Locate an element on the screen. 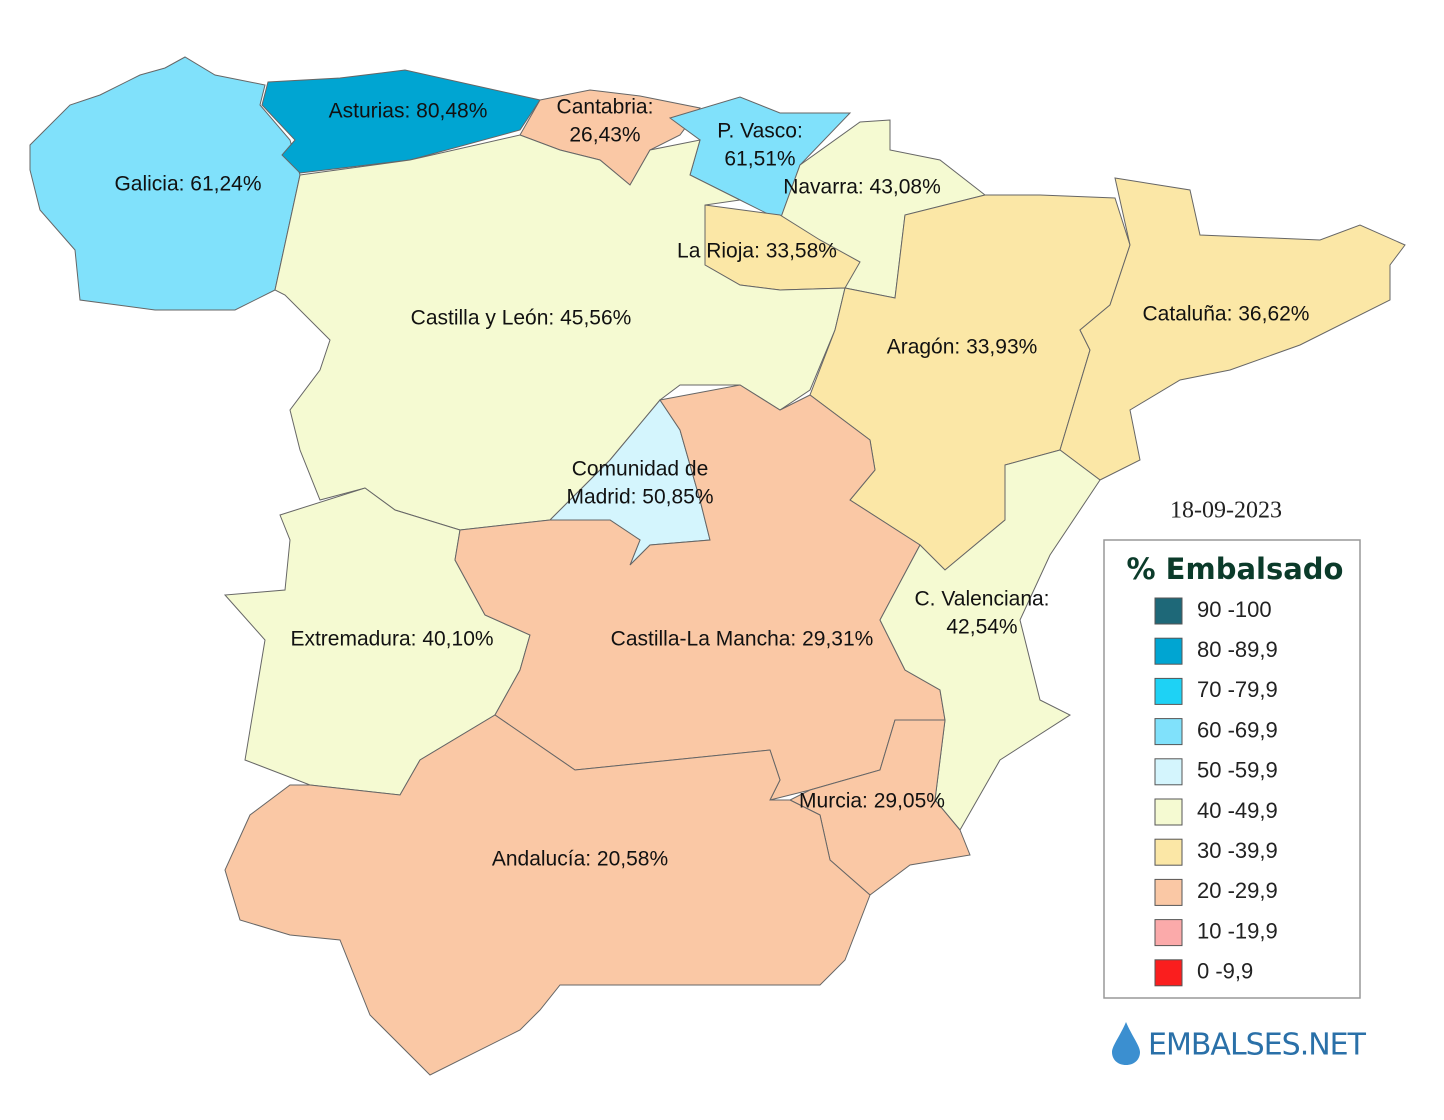 The image size is (1444, 1120). region-label: Castilla y León: 45,56% is located at coordinates (521, 318).